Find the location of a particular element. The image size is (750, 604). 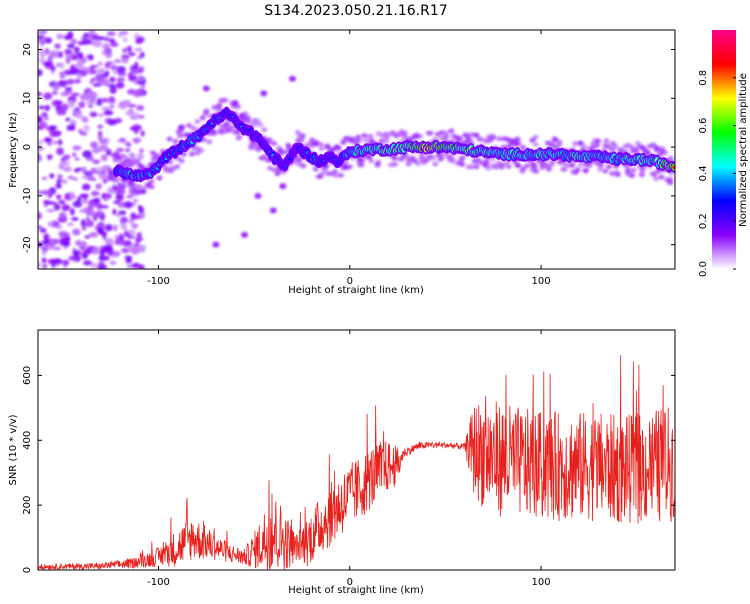

heatmap-stray-blob is located at coordinates (216, 244).